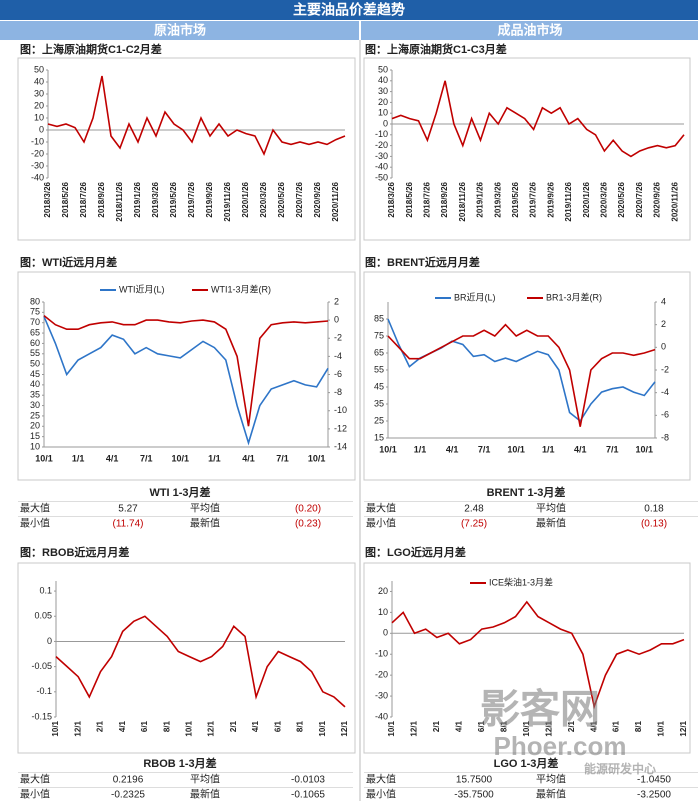  I want to click on y-tick-label: 65, so click(379, 352).